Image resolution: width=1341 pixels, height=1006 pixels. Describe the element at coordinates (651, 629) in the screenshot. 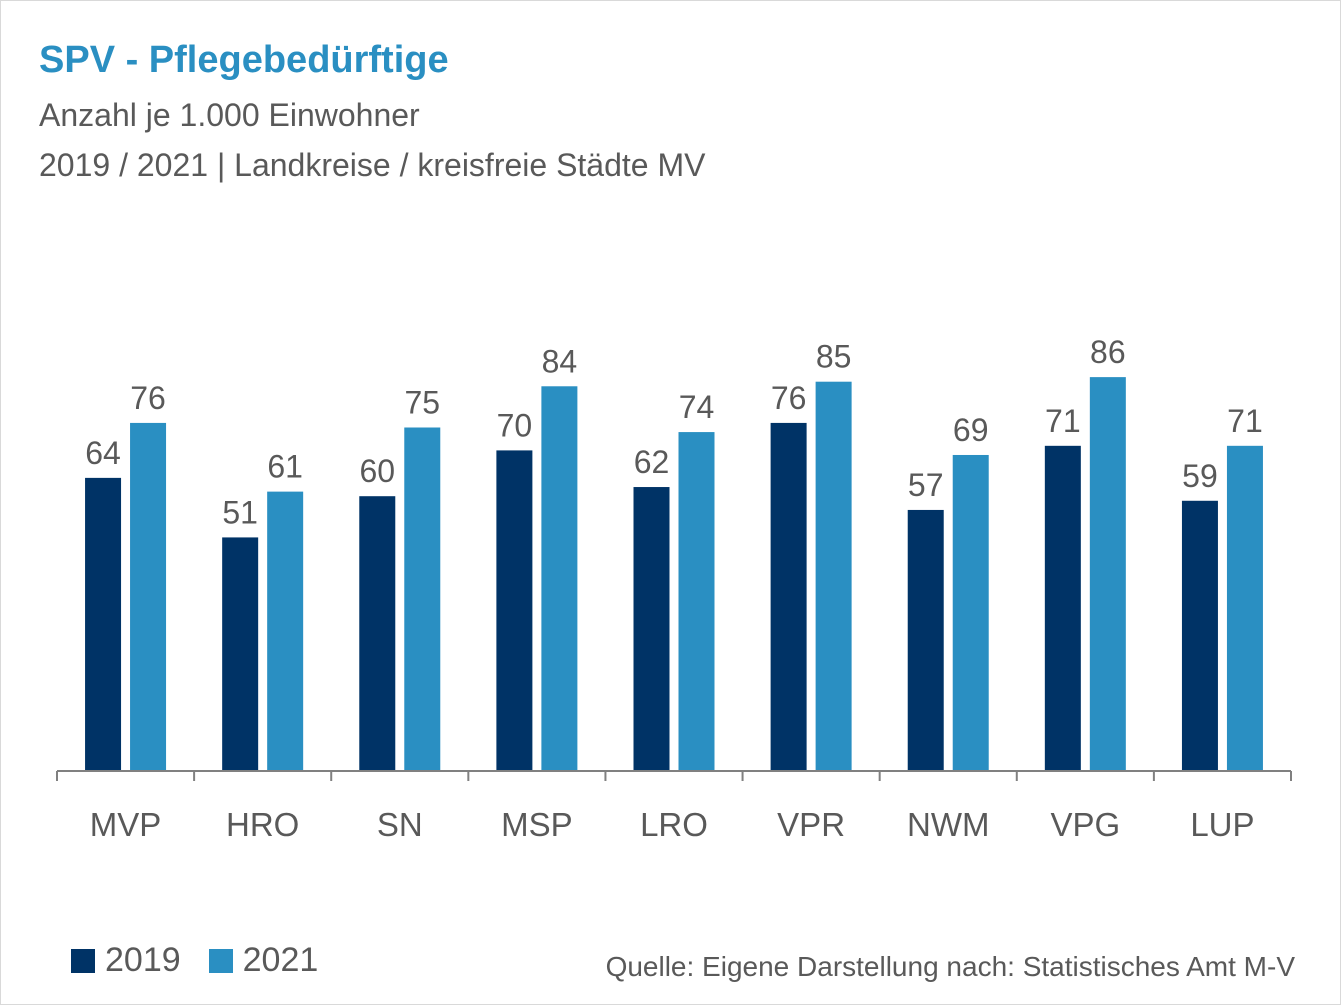

I see `bar-lro-2019` at that location.